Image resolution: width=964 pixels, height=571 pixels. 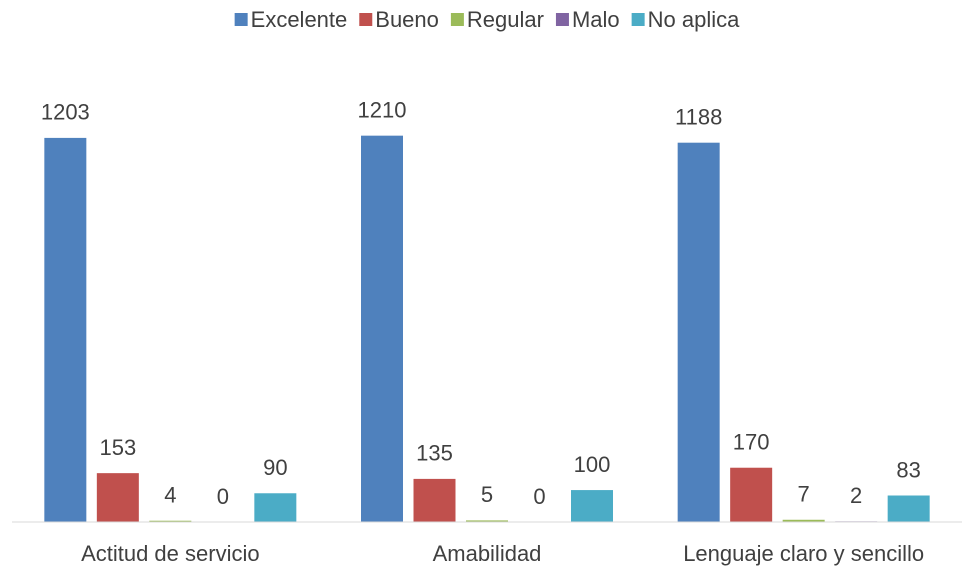 What do you see at coordinates (856, 495) in the screenshot?
I see `data-label: 2` at bounding box center [856, 495].